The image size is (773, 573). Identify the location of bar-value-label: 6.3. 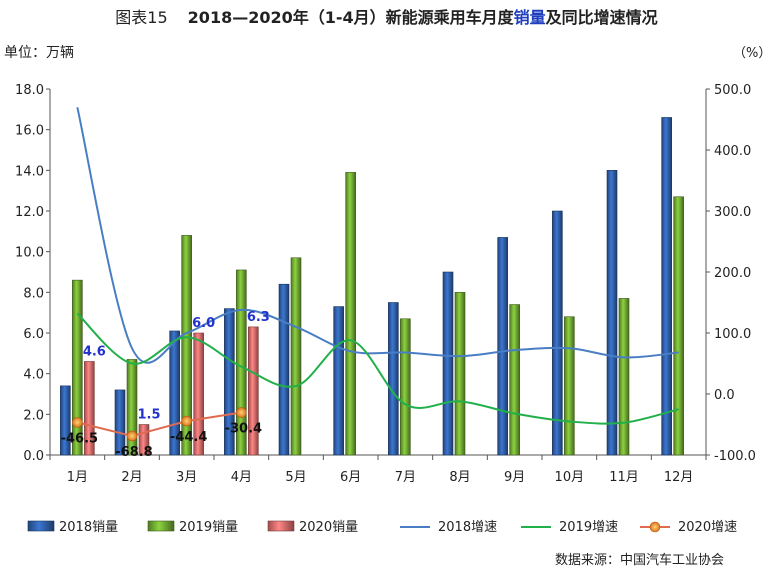
(258, 317).